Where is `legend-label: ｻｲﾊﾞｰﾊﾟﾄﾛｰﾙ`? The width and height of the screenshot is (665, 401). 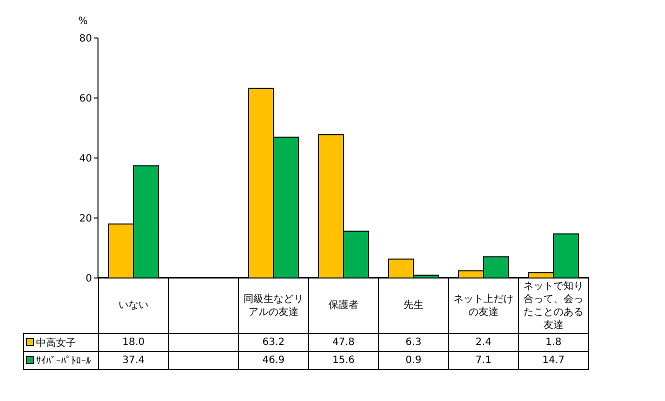
legend-label: ｻｲﾊﾞｰﾊﾟﾄﾛｰﾙ is located at coordinates (61, 361).